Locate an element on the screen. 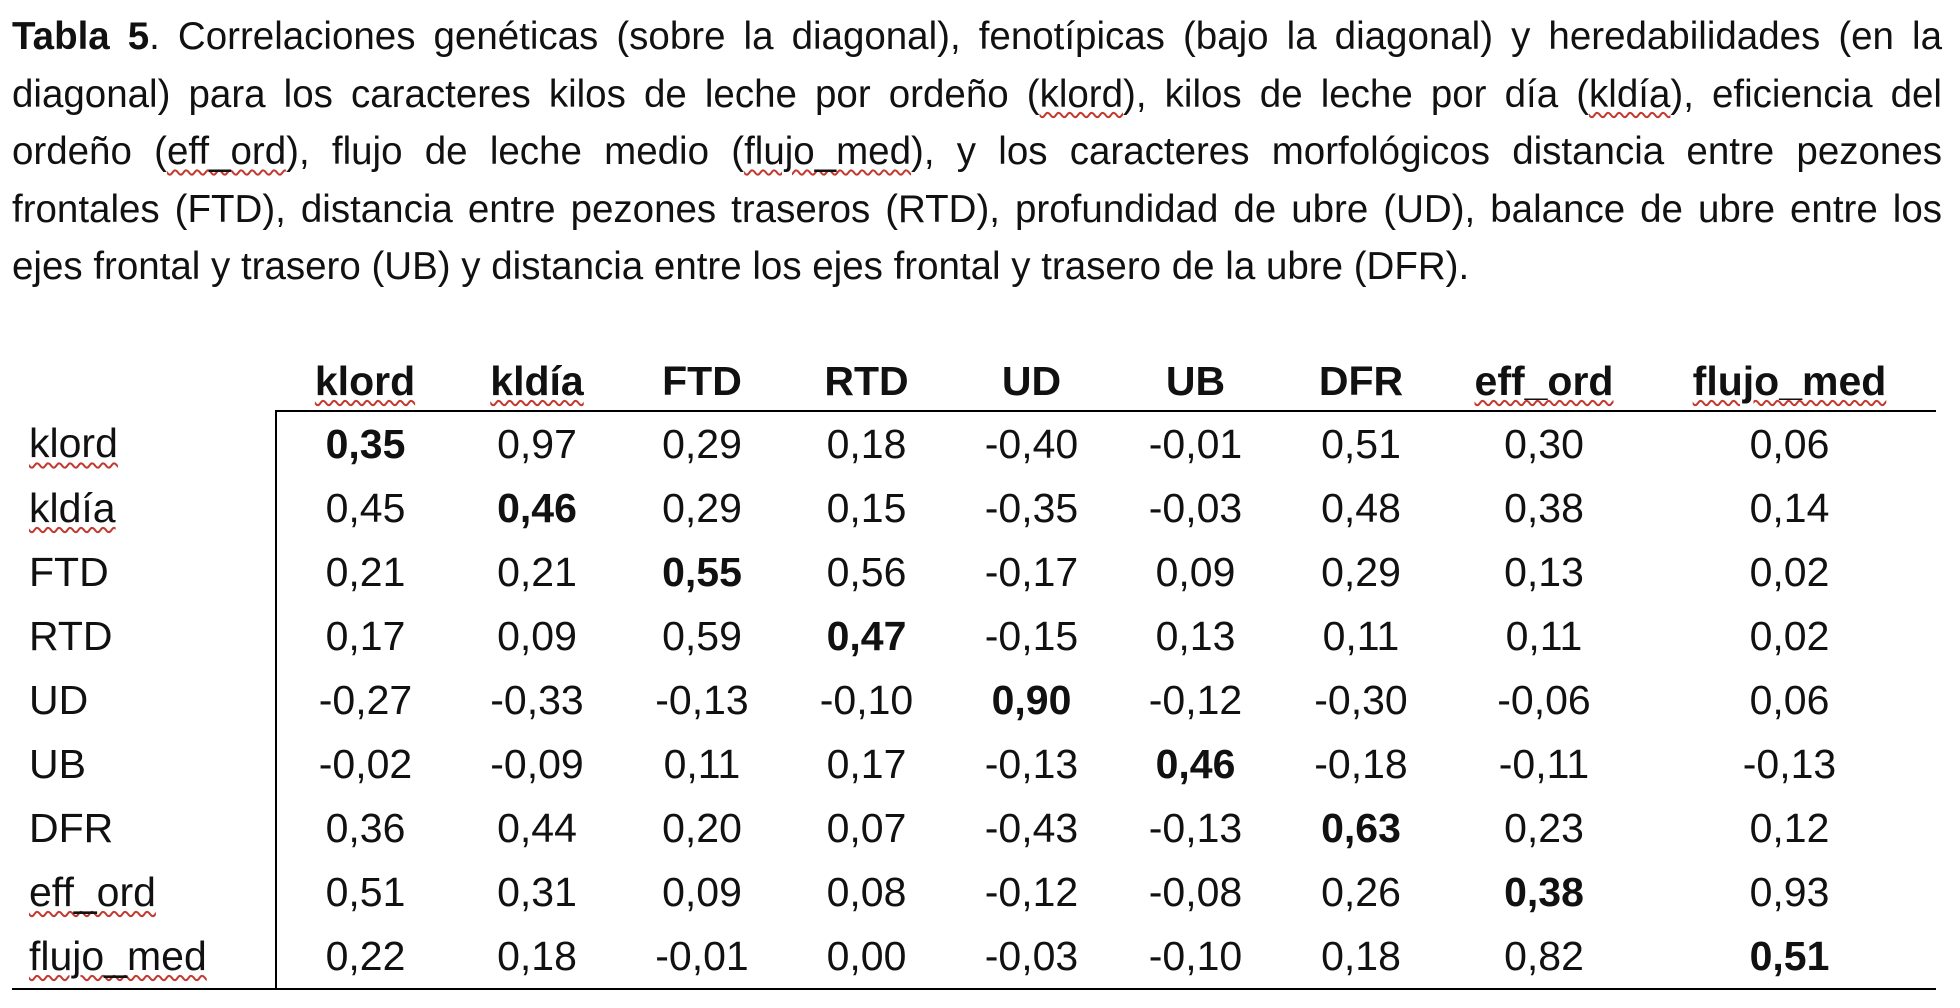 The image size is (1960, 1008). row-header: UB is located at coordinates (144, 764).